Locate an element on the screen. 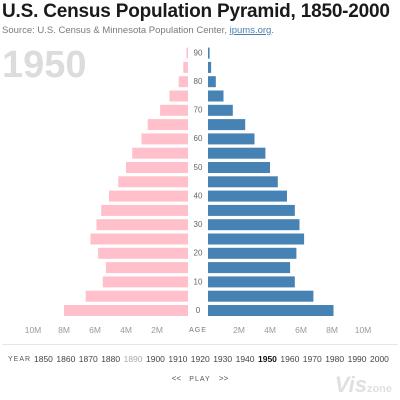 Image resolution: width=400 pixels, height=400 pixels. timeline-year-1910: 1910 is located at coordinates (178, 359).